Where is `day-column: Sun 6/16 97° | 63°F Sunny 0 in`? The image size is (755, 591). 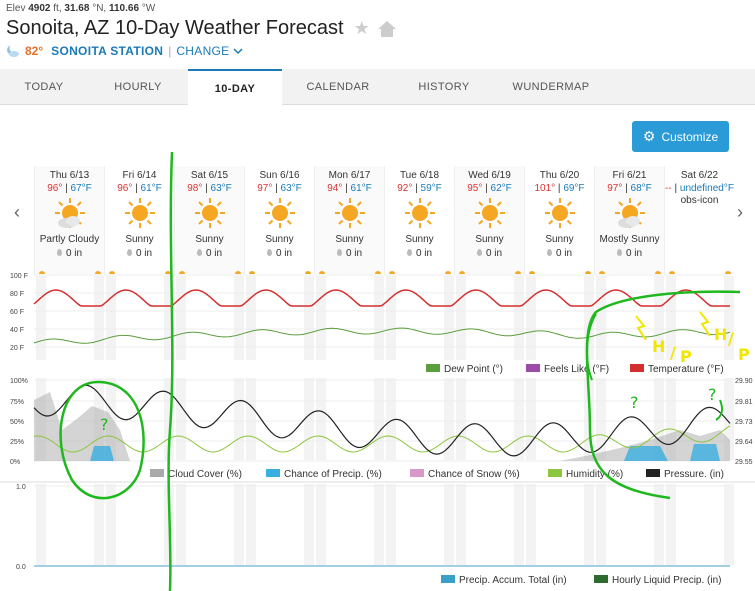 day-column: Sun 6/16 97° | 63°F Sunny 0 in is located at coordinates (279, 220).